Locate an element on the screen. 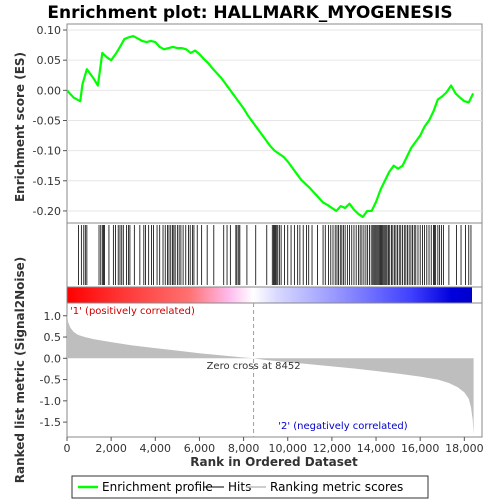  metric-y-tick-label: -1.5 is located at coordinates (50, 422).